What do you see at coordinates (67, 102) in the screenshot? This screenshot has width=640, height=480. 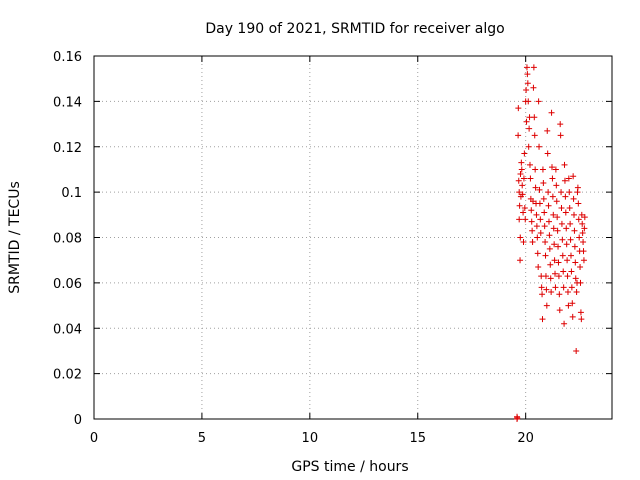 I see `y-tick-label: 0.14` at bounding box center [67, 102].